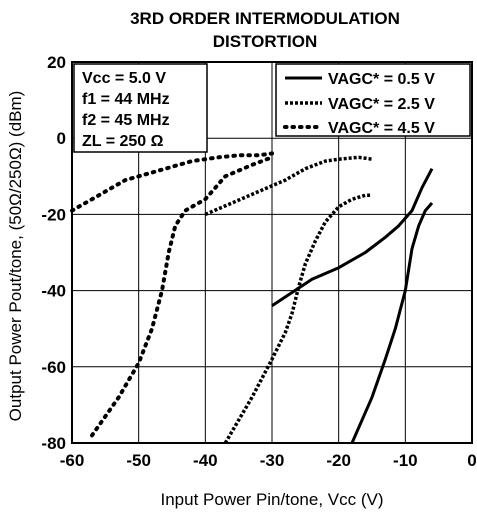 The width and height of the screenshot is (477, 521). What do you see at coordinates (138, 460) in the screenshot?
I see `x-tick-label: -50` at bounding box center [138, 460].